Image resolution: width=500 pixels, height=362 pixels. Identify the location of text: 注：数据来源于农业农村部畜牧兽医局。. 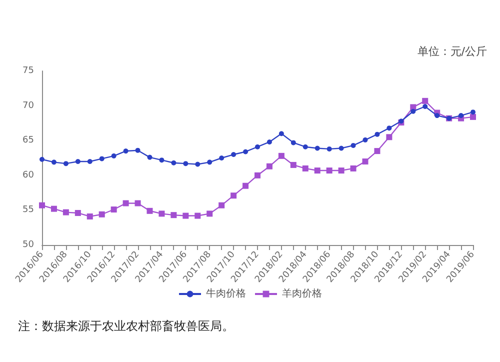
(126, 326).